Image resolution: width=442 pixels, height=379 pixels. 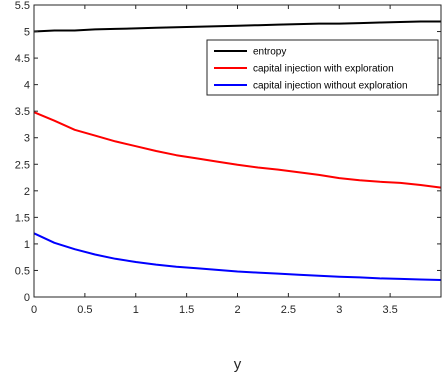 I want to click on x-tick-label: 1, so click(x=136, y=310).